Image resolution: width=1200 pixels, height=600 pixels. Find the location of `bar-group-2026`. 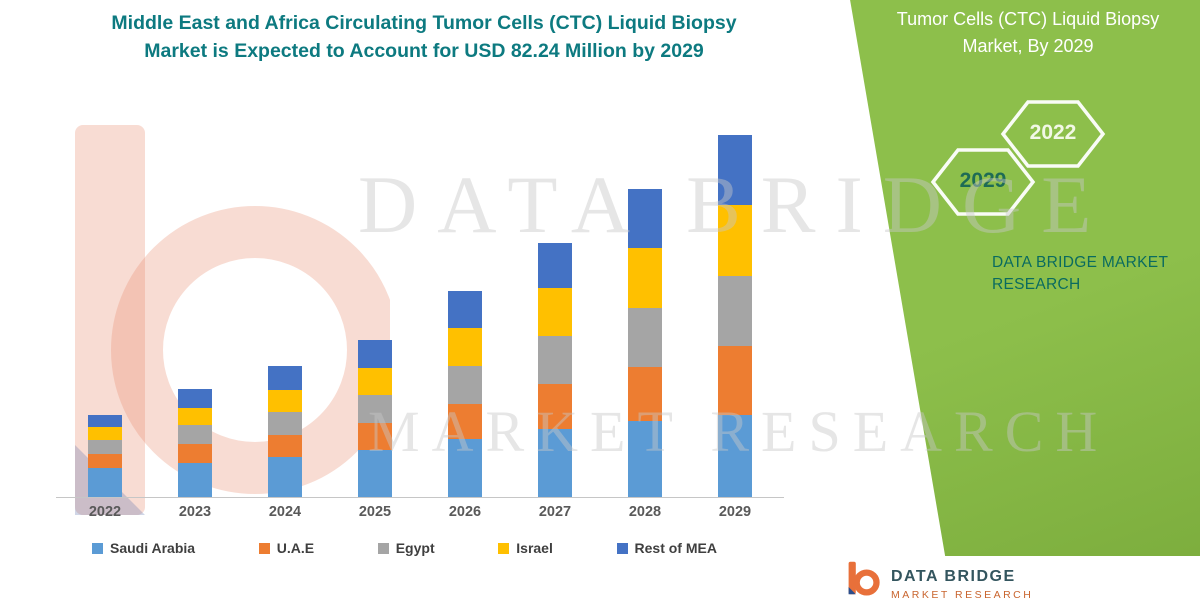

bar-group-2026 is located at coordinates (465, 394).